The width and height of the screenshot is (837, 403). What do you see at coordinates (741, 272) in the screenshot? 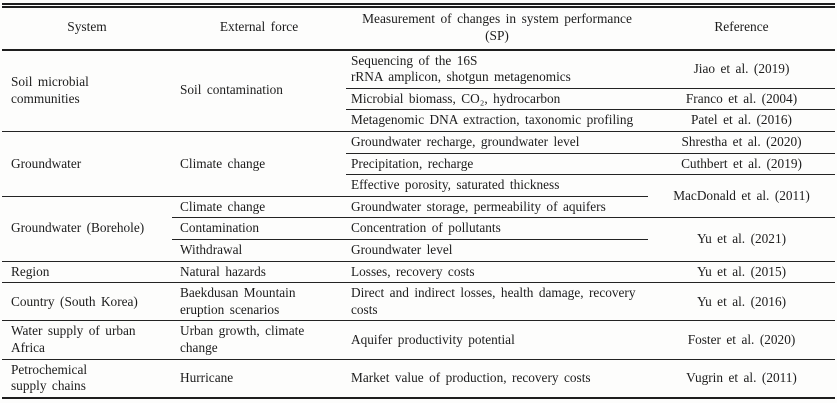
I see `reference-cell: Yu et al. (2015)` at bounding box center [741, 272].